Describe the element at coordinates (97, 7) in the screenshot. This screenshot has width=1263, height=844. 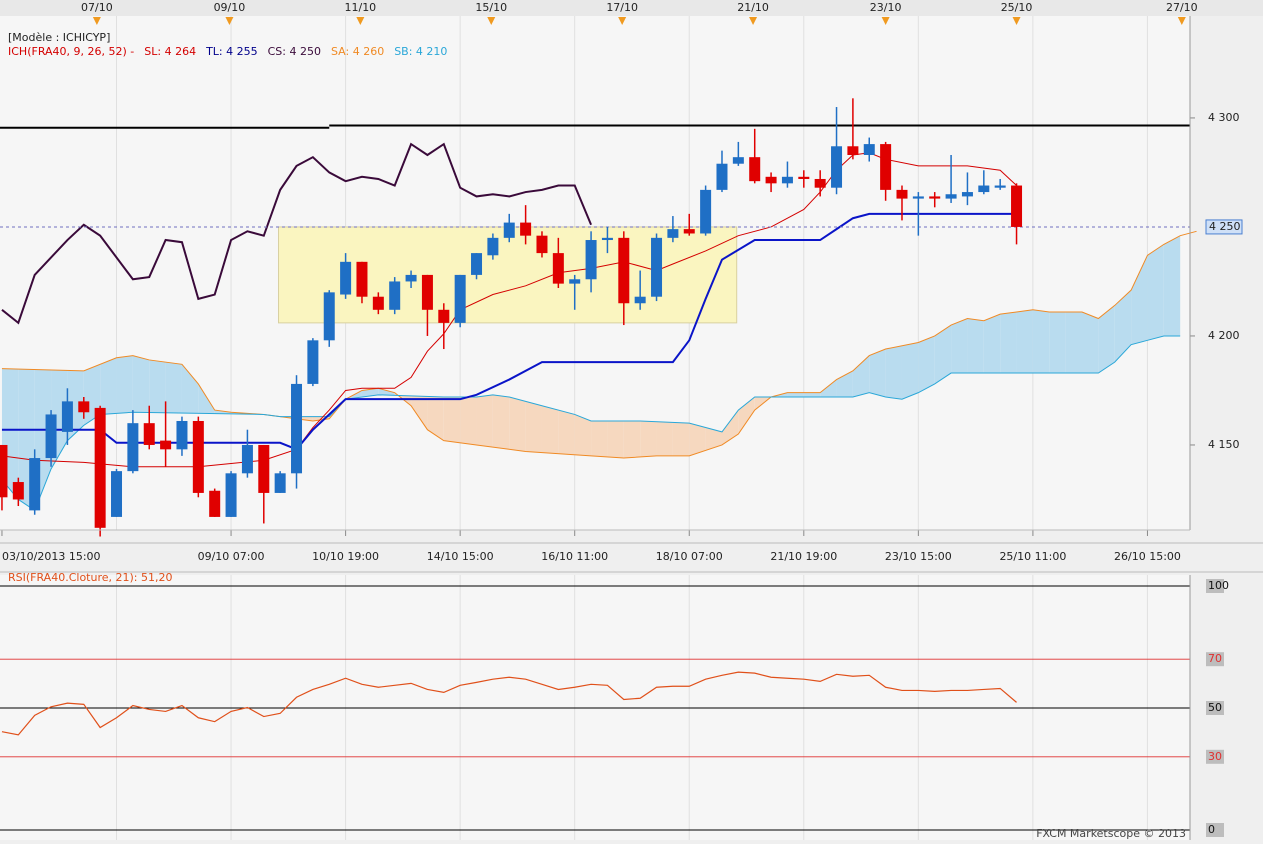
I see `top-date-label: 07/10` at that location.